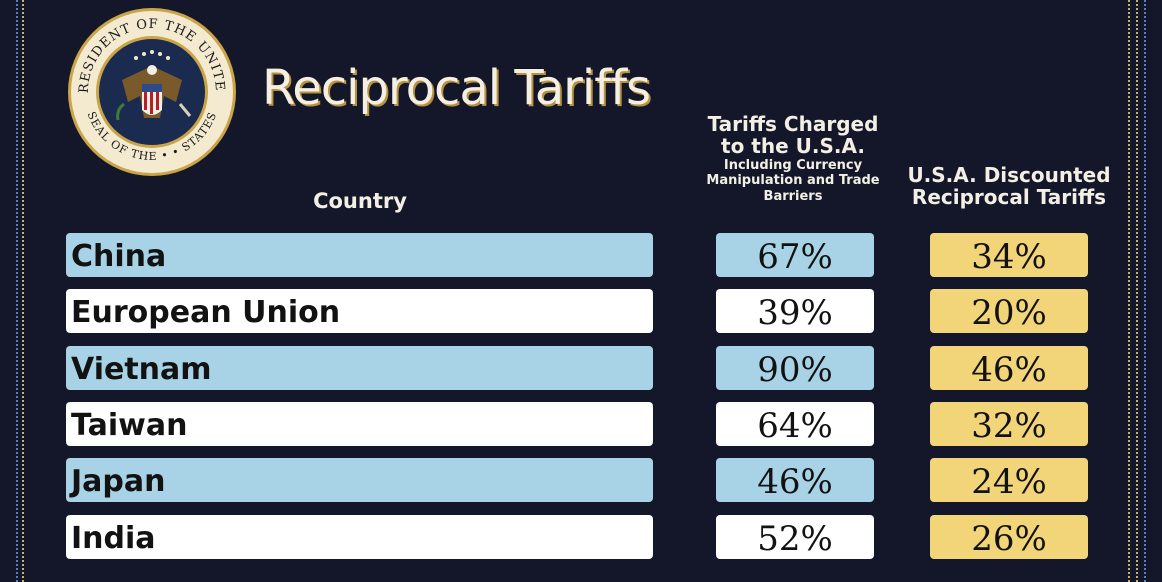  What do you see at coordinates (795, 311) in the screenshot?
I see `tariff-charged-cell: 39%` at bounding box center [795, 311].